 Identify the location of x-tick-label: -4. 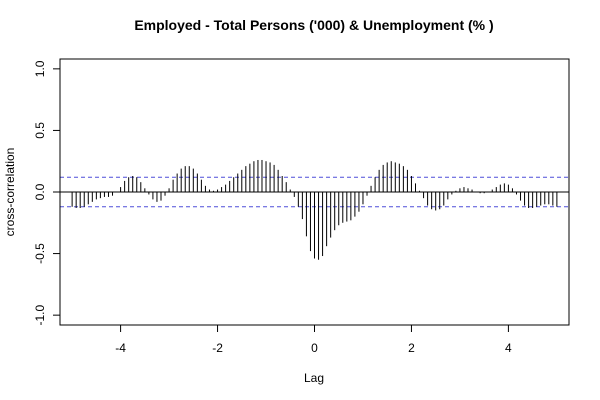
(120, 348).